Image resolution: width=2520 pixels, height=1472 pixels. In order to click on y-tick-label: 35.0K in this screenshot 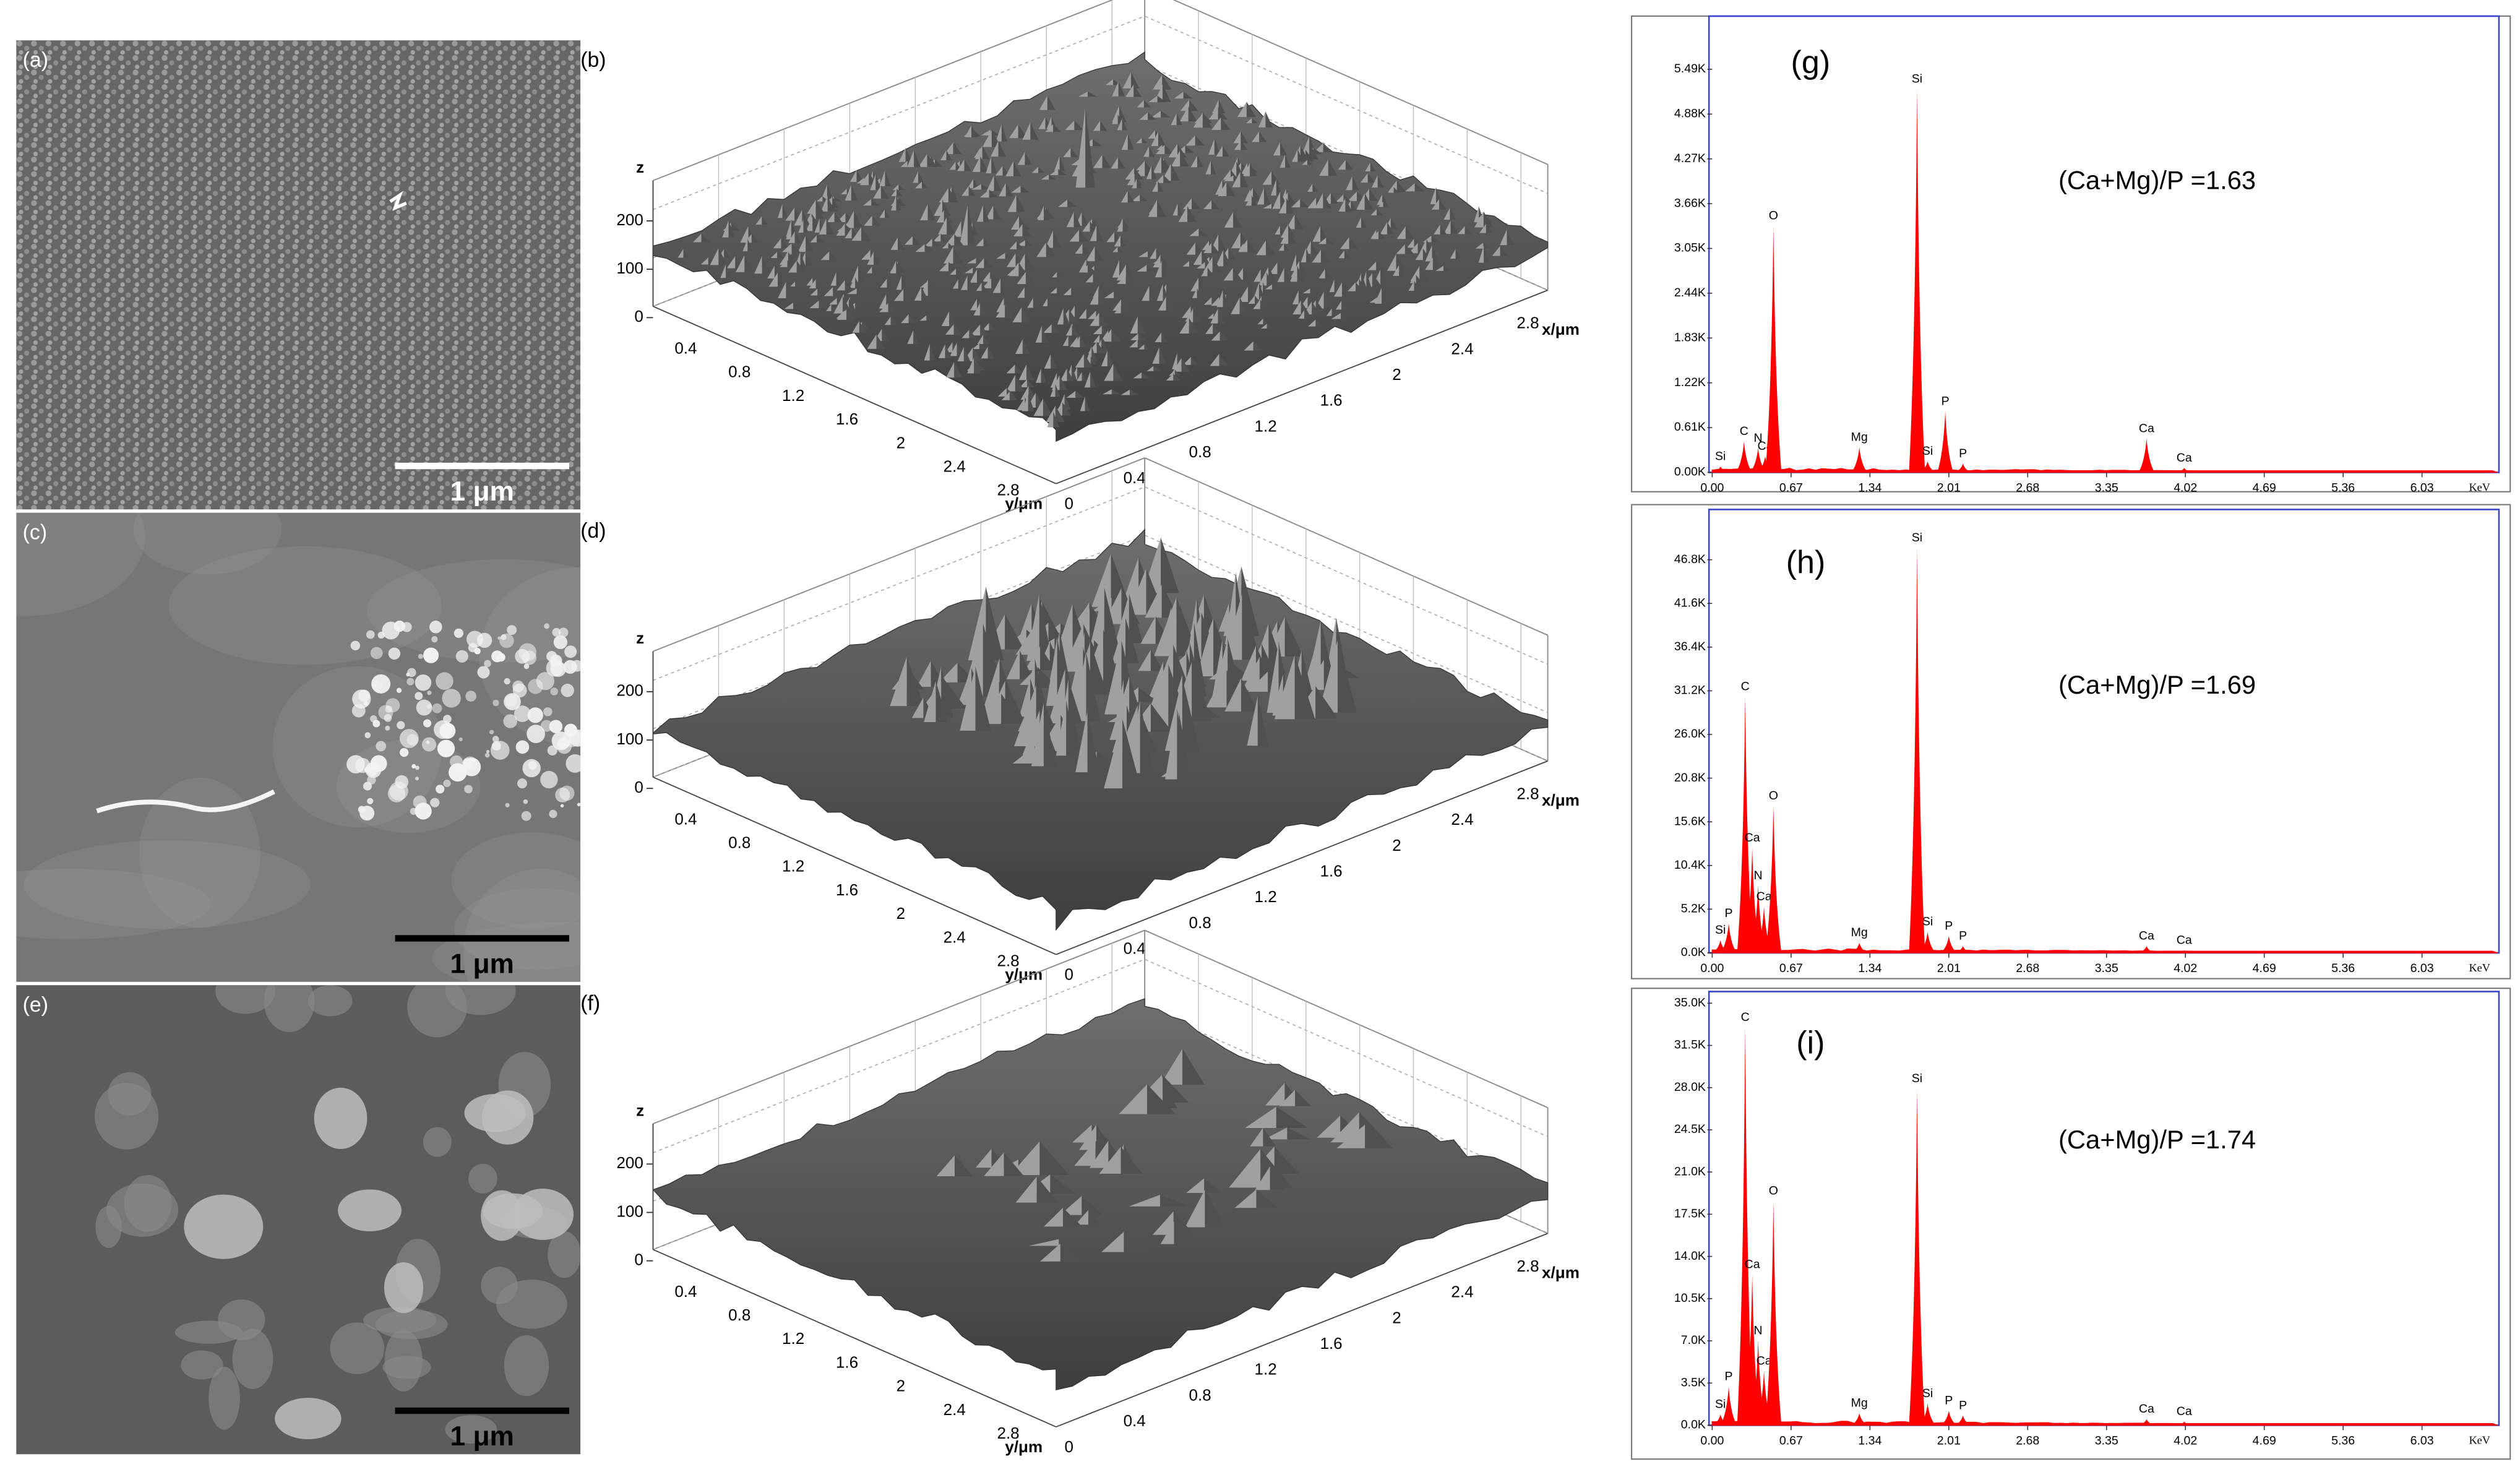, I will do `click(1690, 1003)`.